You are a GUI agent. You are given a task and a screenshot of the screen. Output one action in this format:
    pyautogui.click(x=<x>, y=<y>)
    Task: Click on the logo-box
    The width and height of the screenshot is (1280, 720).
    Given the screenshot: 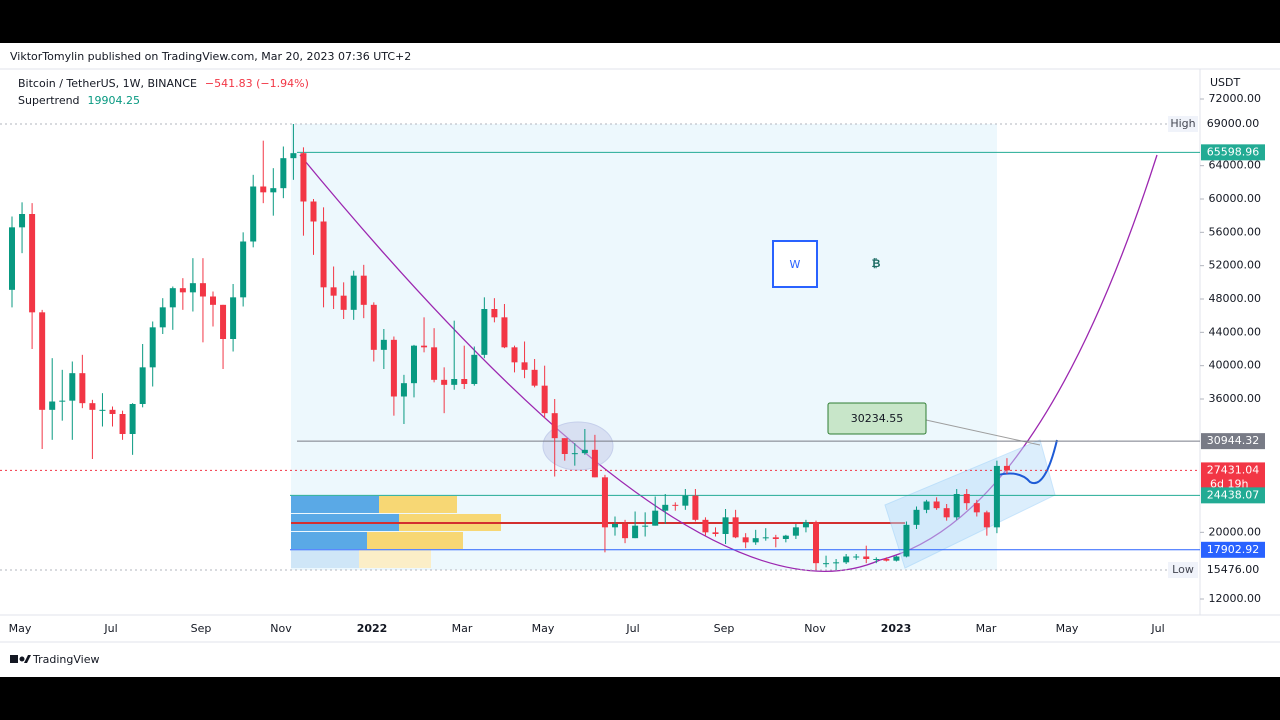 What is the action you would take?
    pyautogui.click(x=795, y=264)
    